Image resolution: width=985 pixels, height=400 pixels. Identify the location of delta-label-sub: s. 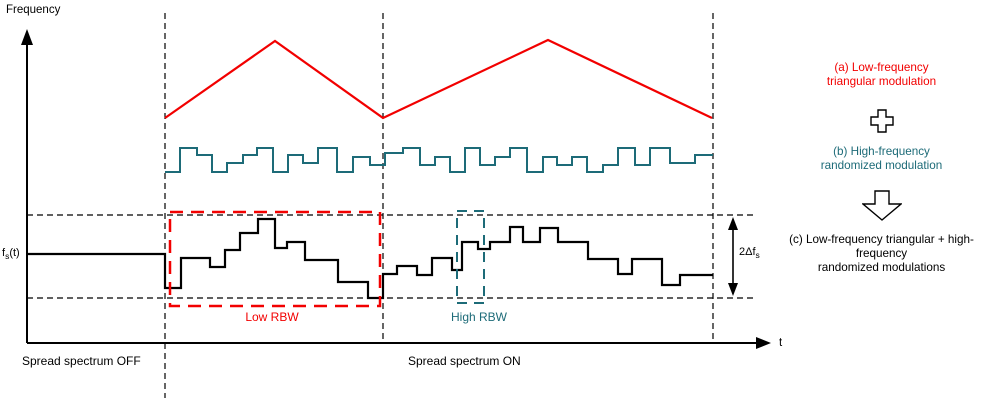
(757, 255).